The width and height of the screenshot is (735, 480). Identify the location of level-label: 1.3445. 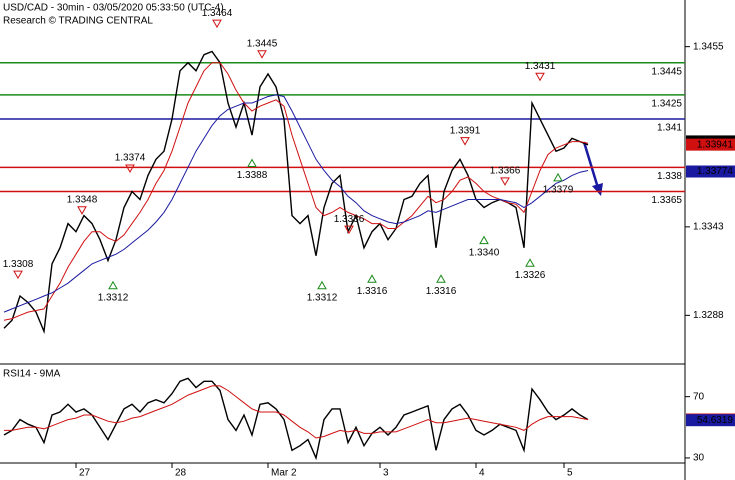
(666, 71).